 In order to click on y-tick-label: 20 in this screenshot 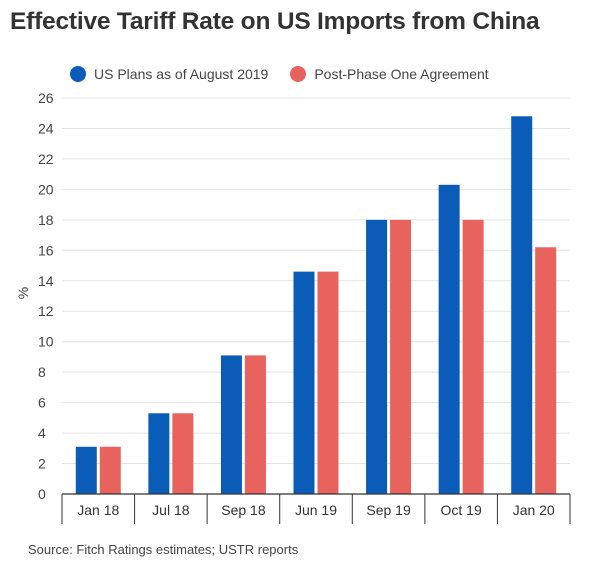, I will do `click(46, 189)`.